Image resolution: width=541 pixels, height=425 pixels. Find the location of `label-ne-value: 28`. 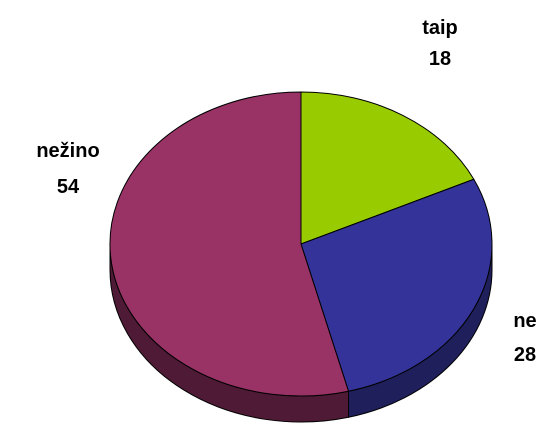

label-ne-value: 28 is located at coordinates (525, 355).